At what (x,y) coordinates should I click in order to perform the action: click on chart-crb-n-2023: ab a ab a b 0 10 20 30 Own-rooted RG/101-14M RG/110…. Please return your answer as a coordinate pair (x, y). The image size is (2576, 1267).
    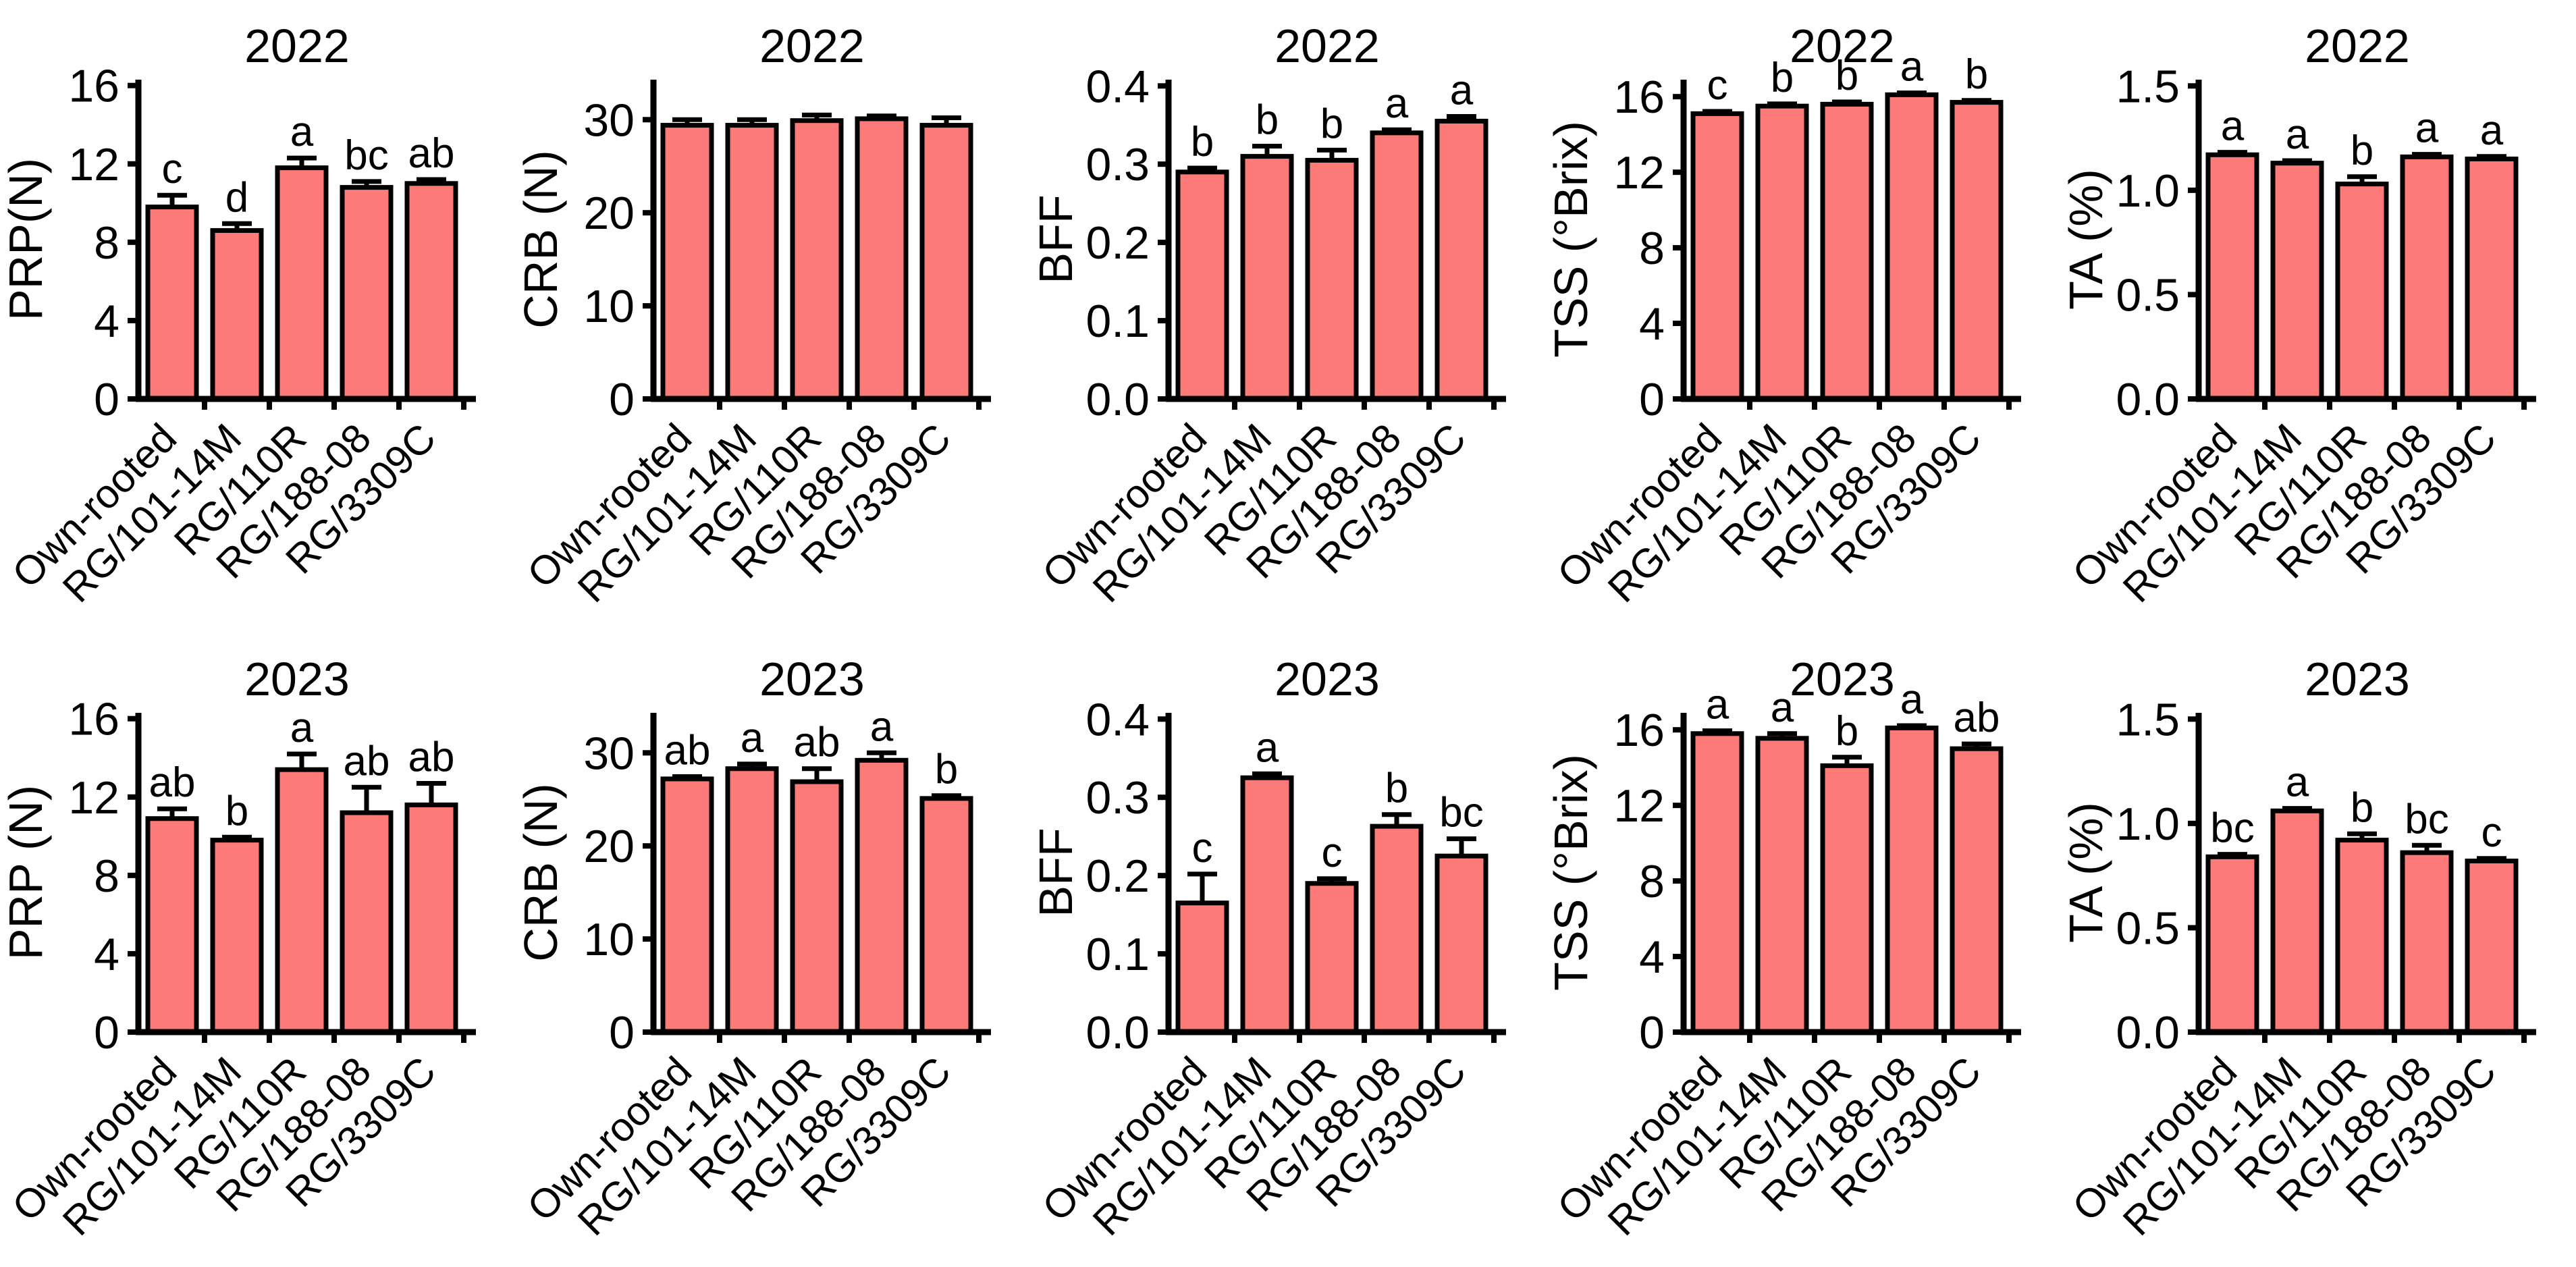
    Looking at the image, I should click on (772, 949).